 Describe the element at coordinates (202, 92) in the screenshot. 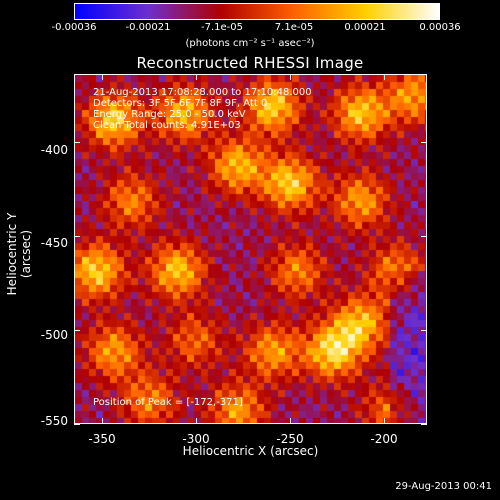

I see `time-range-annotation: 21-Aug-2013 17:08:28.000 to 17:10:48.000` at that location.